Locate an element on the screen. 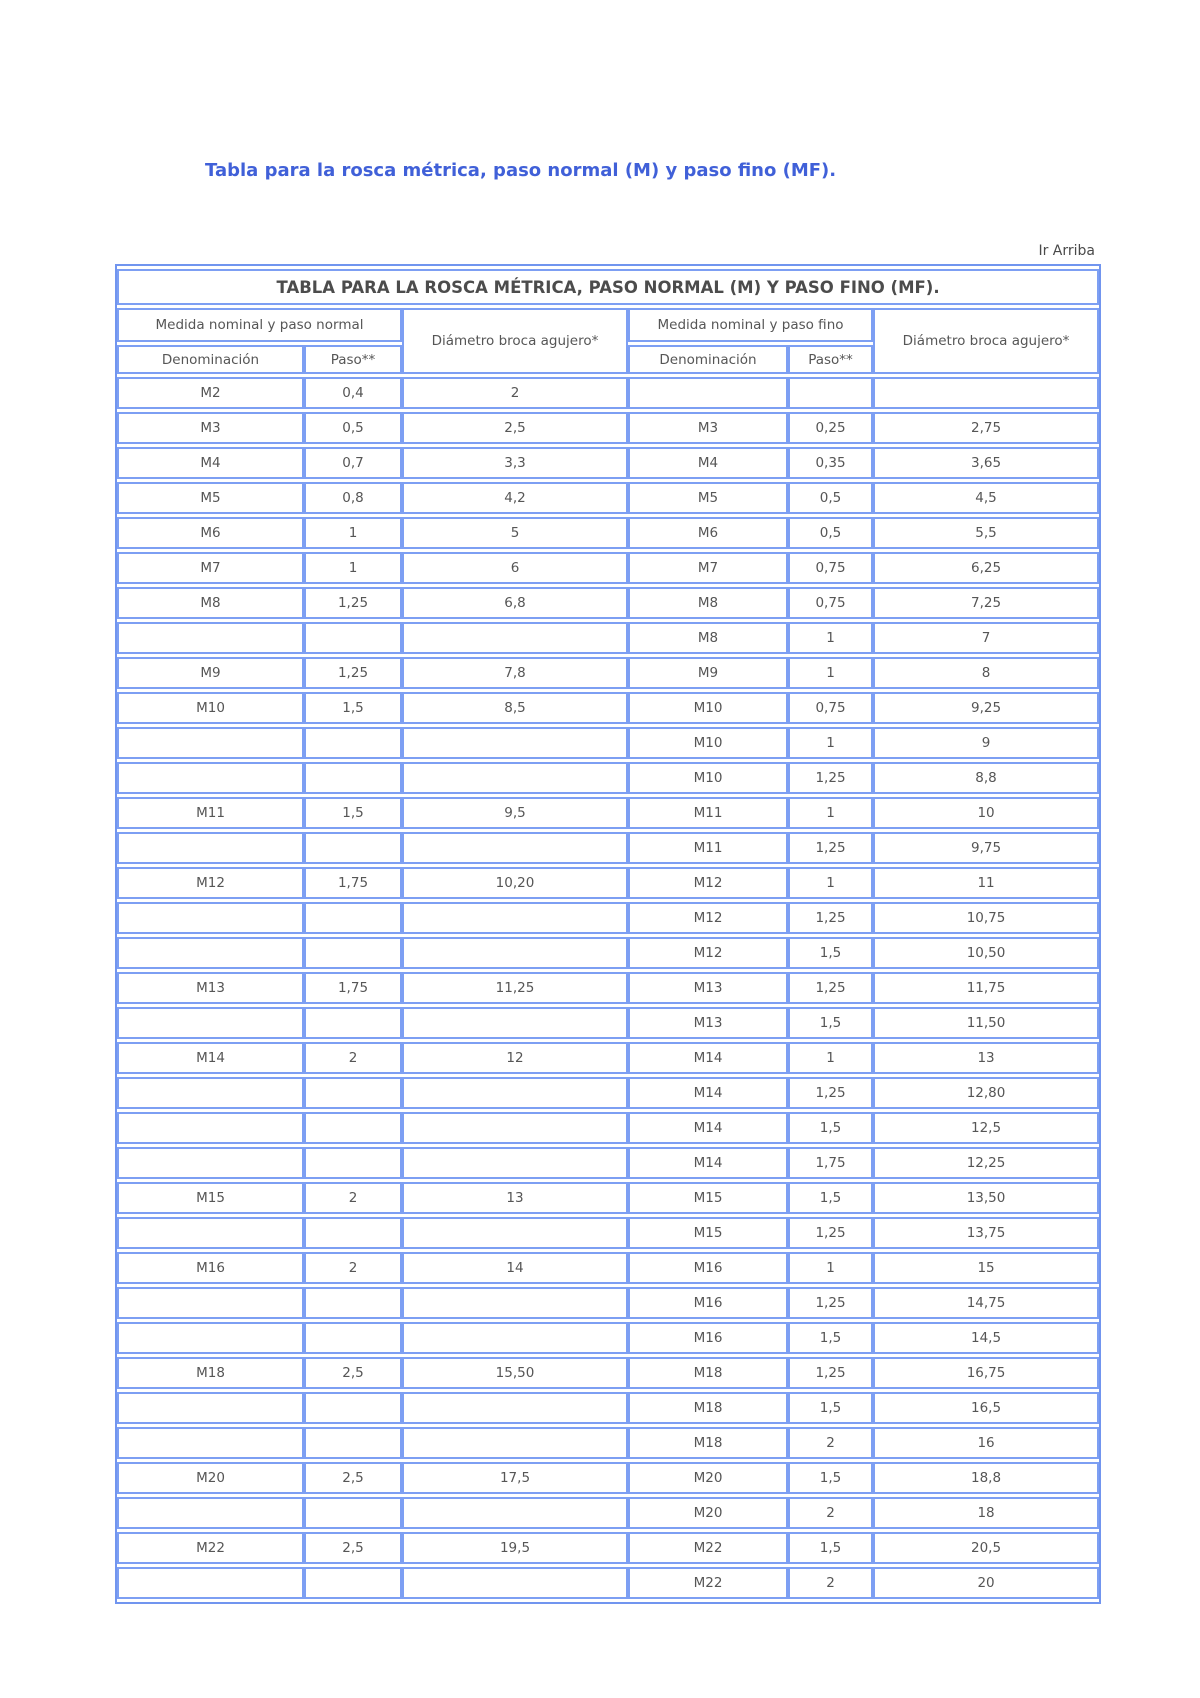 The width and height of the screenshot is (1200, 1698). table-cell: 15 is located at coordinates (986, 1268).